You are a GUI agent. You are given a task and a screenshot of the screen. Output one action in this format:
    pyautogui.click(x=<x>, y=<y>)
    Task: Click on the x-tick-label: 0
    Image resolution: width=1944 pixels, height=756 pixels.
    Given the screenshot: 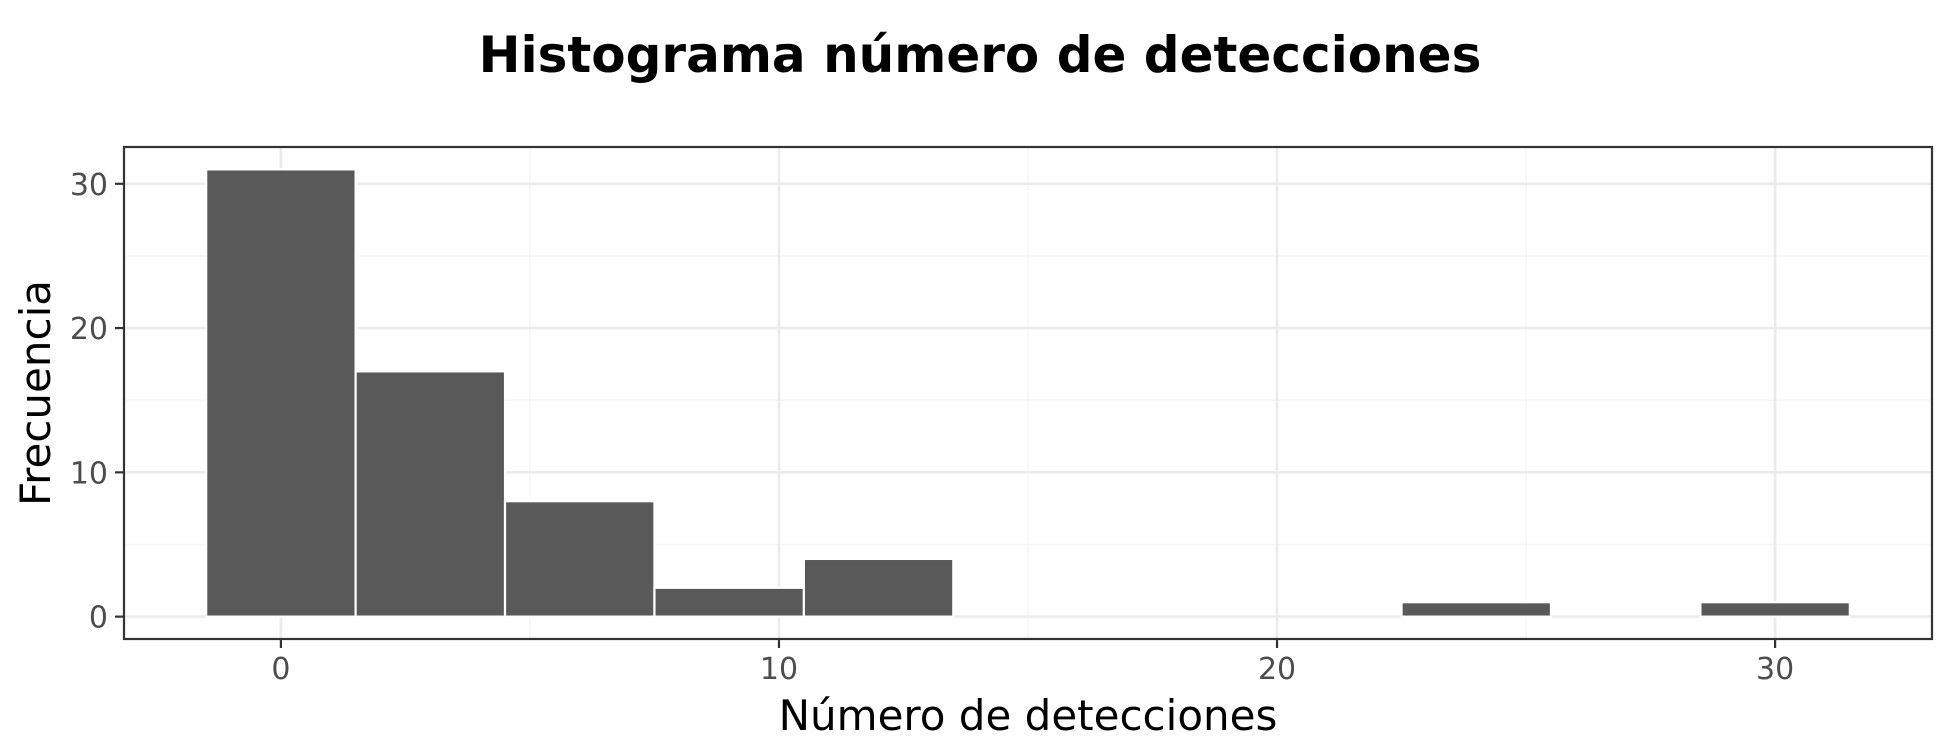 What is the action you would take?
    pyautogui.click(x=280, y=669)
    